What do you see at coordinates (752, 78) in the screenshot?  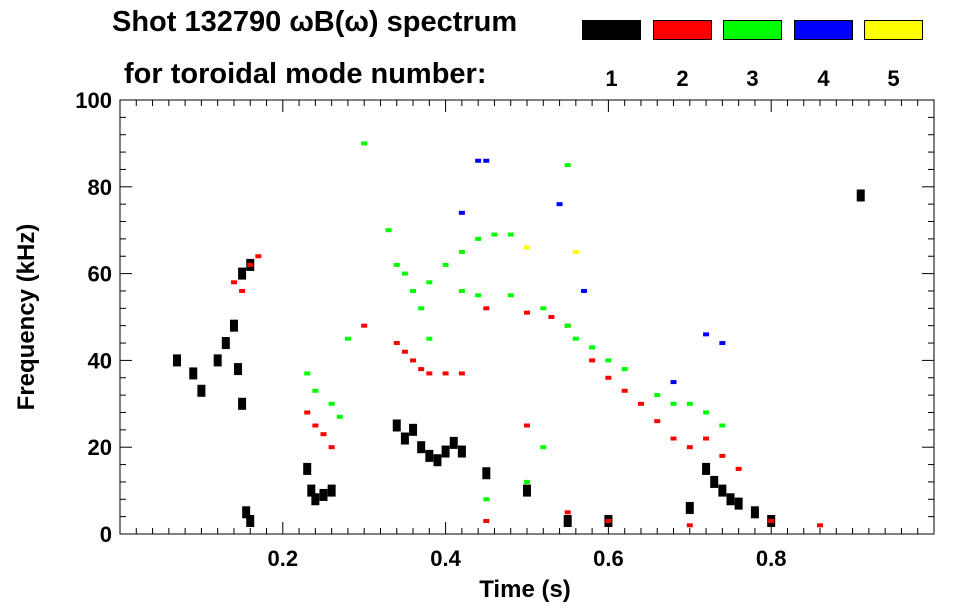 I see `legend-label-mode-3: 3` at bounding box center [752, 78].